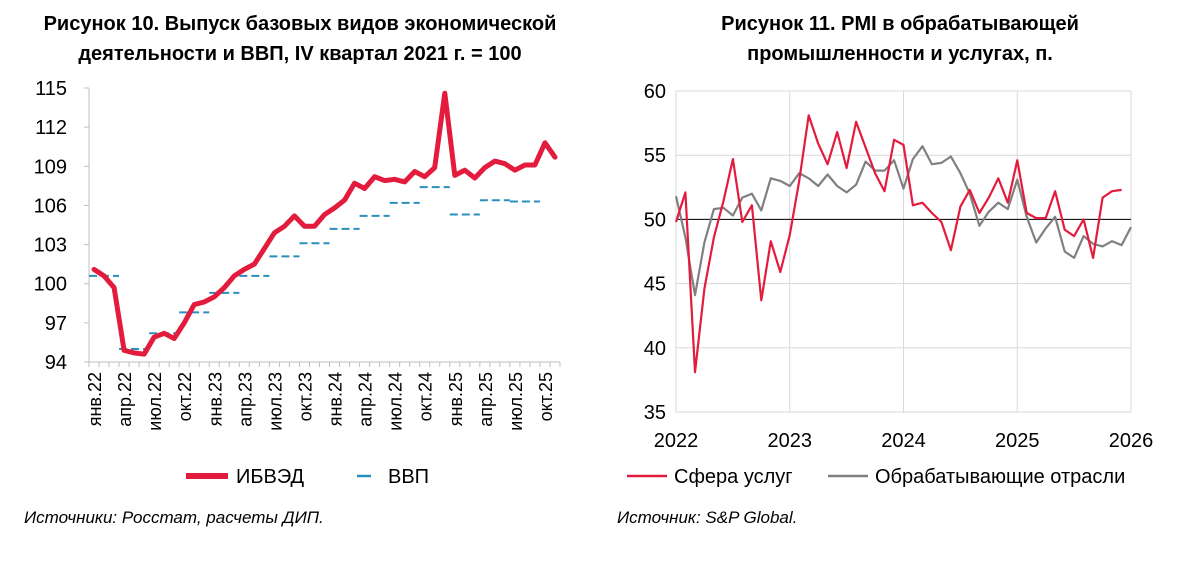  I want to click on y-tick-label: 100, so click(50, 285).